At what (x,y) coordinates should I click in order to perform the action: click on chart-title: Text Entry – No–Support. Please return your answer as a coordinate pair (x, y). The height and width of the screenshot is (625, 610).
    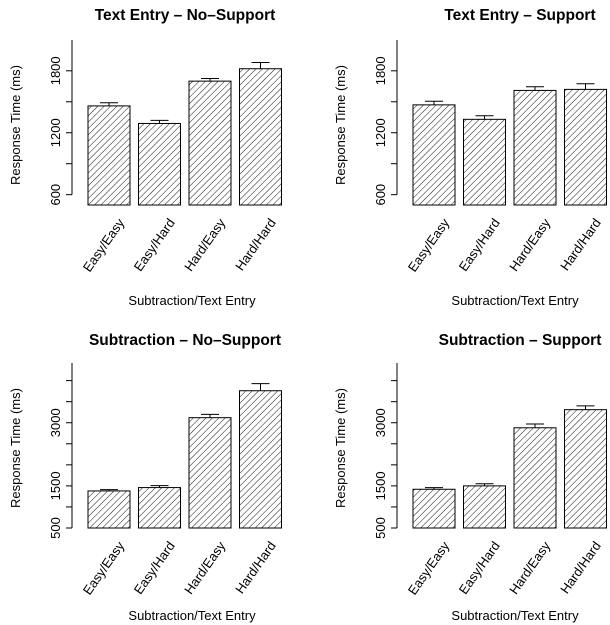
    Looking at the image, I should click on (185, 15).